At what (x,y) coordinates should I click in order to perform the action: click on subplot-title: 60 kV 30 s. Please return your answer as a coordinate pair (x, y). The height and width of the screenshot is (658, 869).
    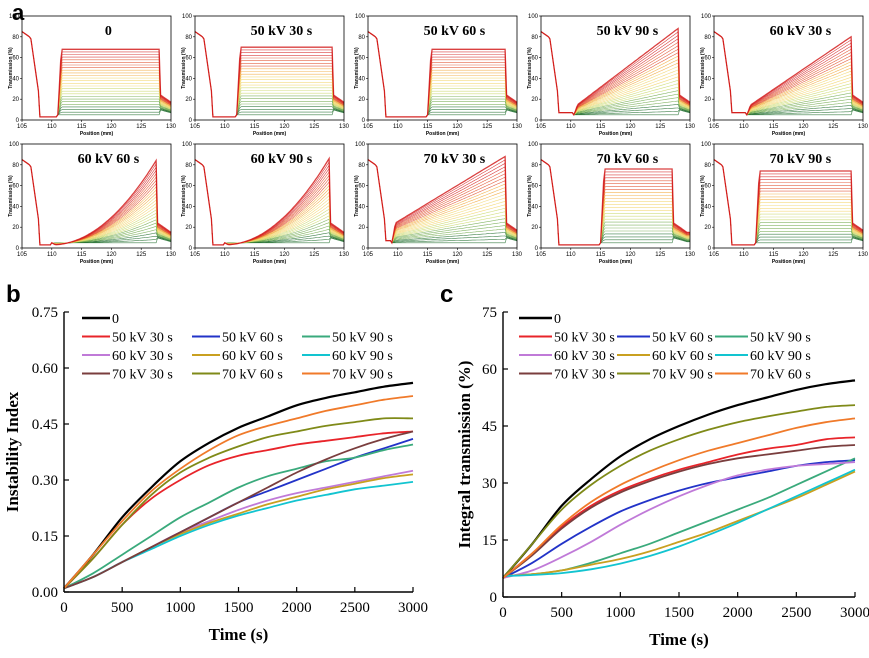
    Looking at the image, I should click on (801, 31).